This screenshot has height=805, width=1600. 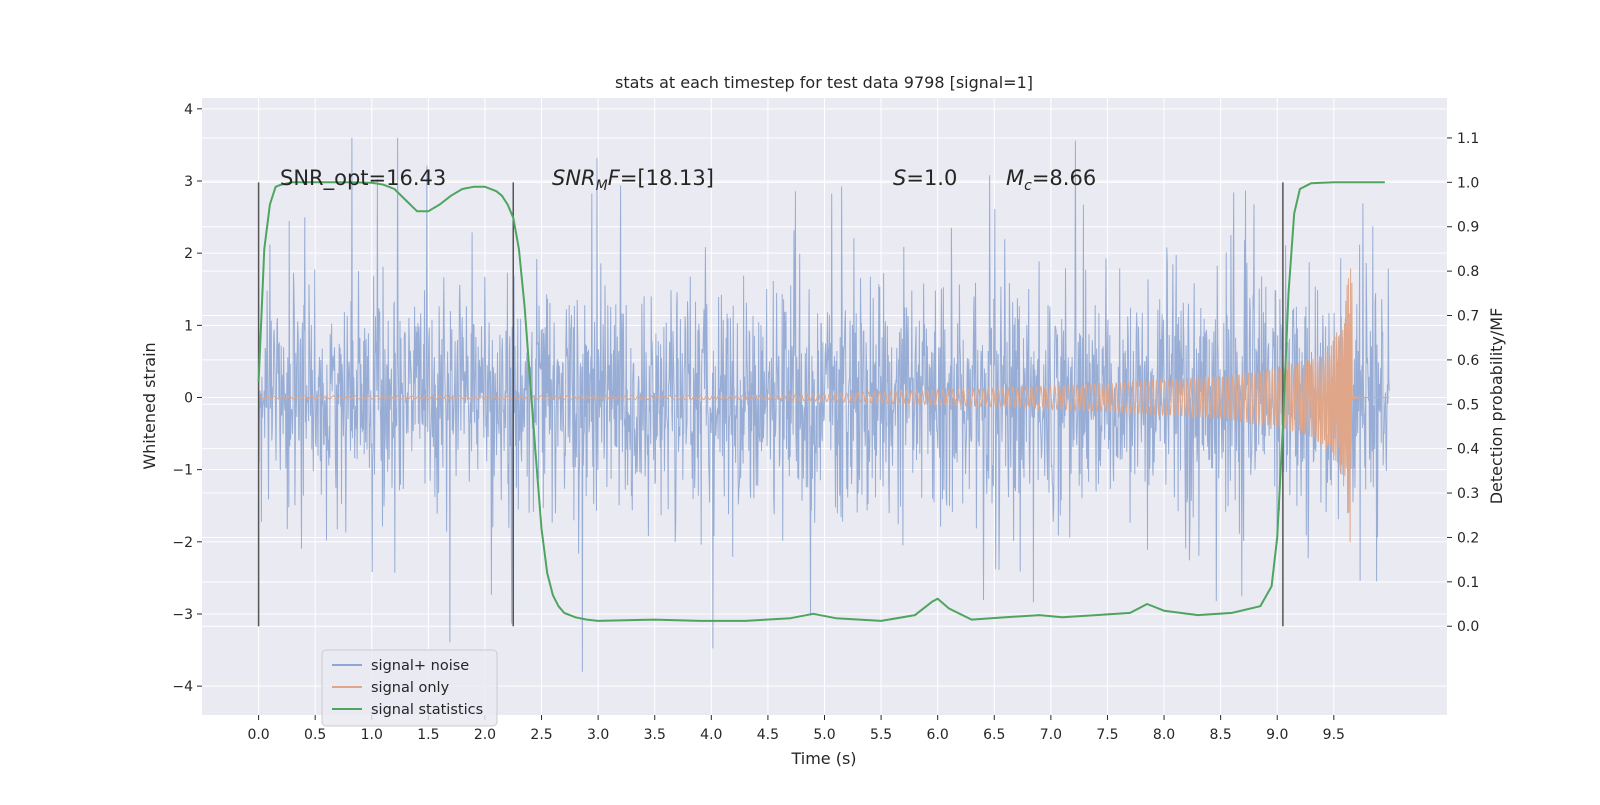 I want to click on x-tick-label: 9.0, so click(x=1277, y=735).